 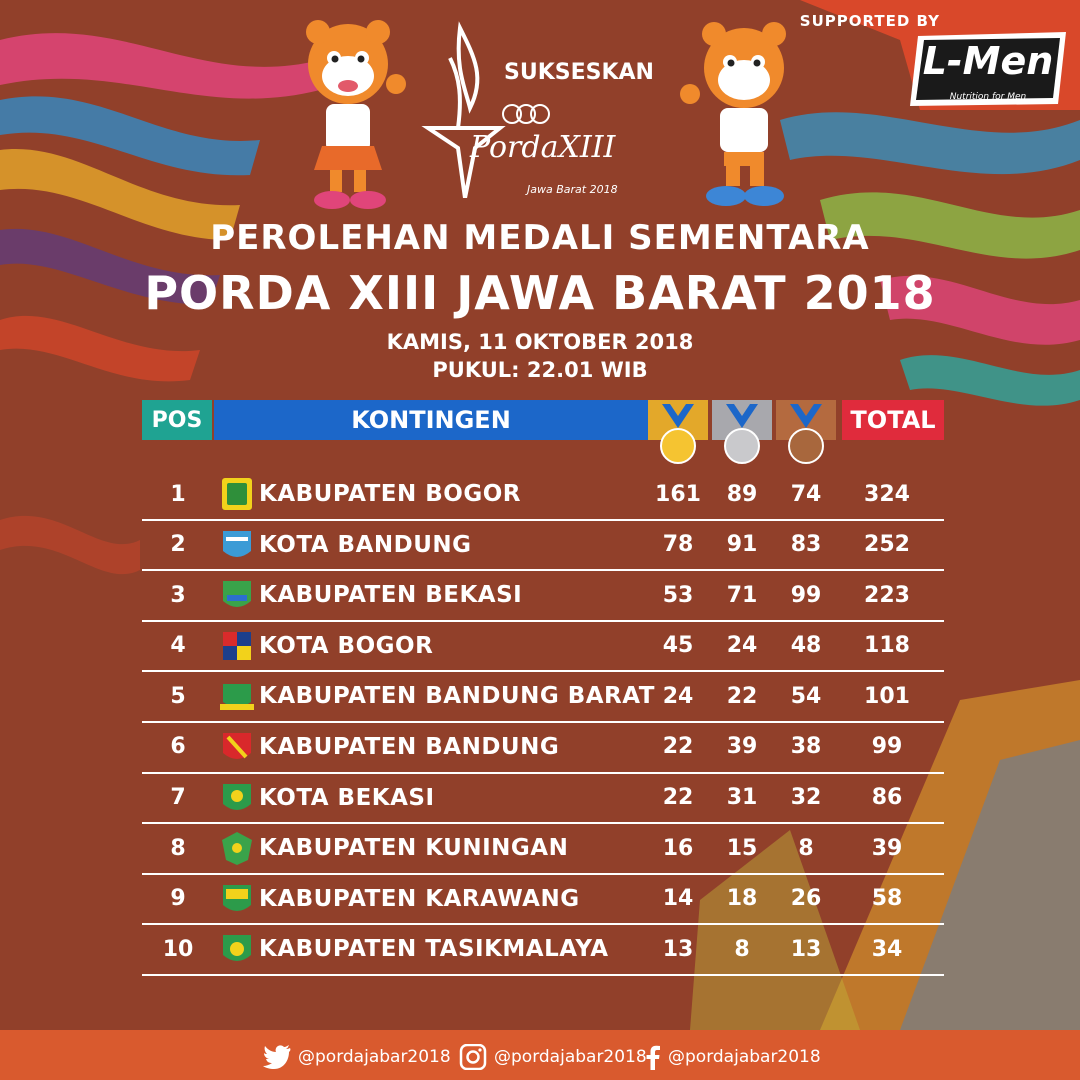 What do you see at coordinates (678, 646) in the screenshot?
I see `row-gold: 45` at bounding box center [678, 646].